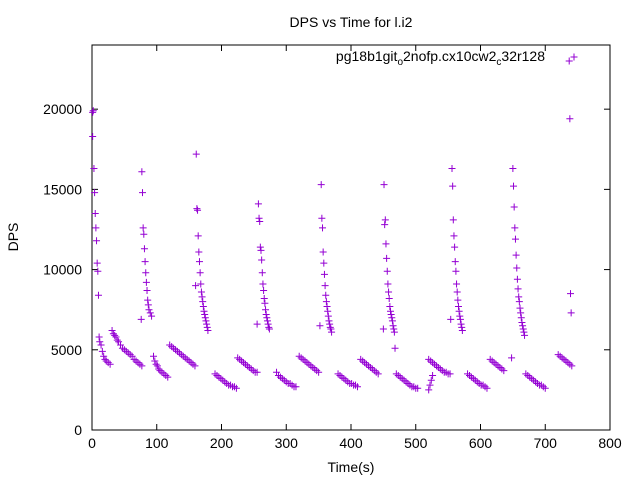 The height and width of the screenshot is (480, 640). Describe the element at coordinates (574, 57) in the screenshot. I see `legend-marker-symbol` at that location.